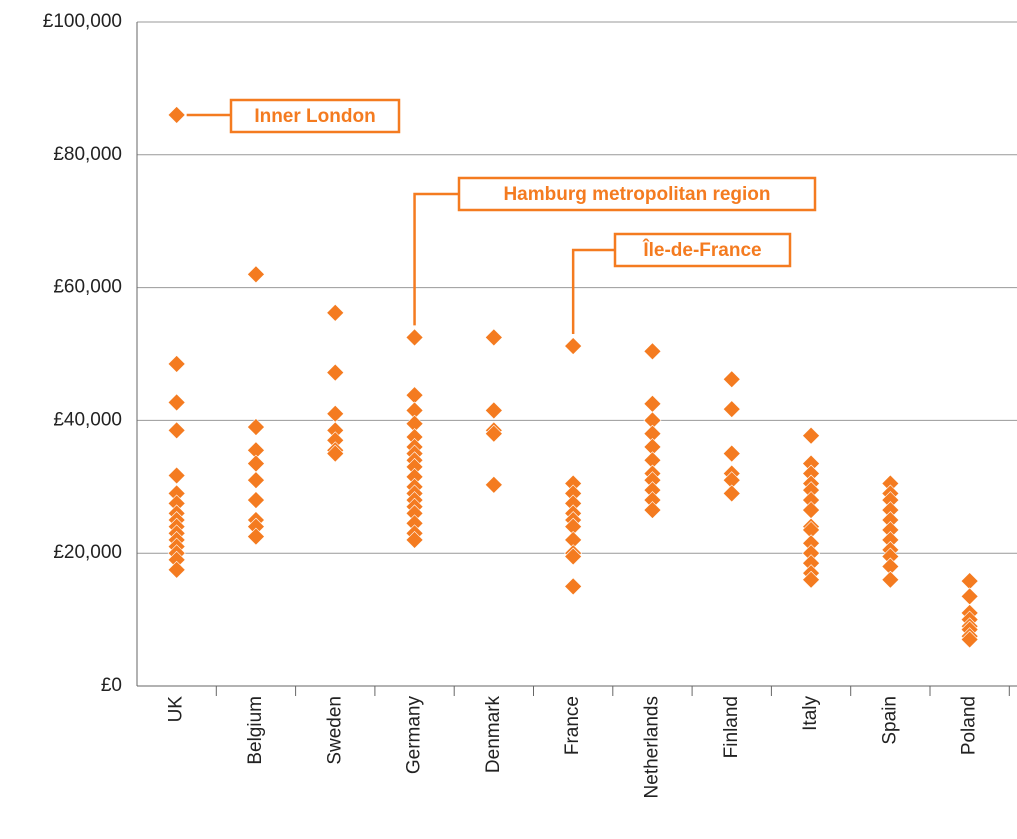 Image resolution: width=1017 pixels, height=839 pixels. I want to click on y-tick-label: £80,000, so click(87, 154).